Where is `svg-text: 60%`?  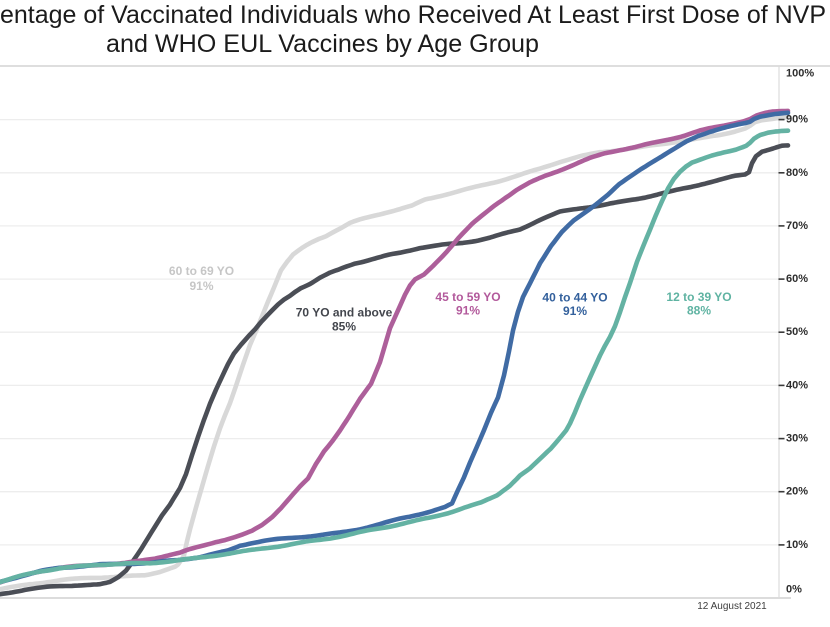
svg-text: 60% is located at coordinates (797, 279).